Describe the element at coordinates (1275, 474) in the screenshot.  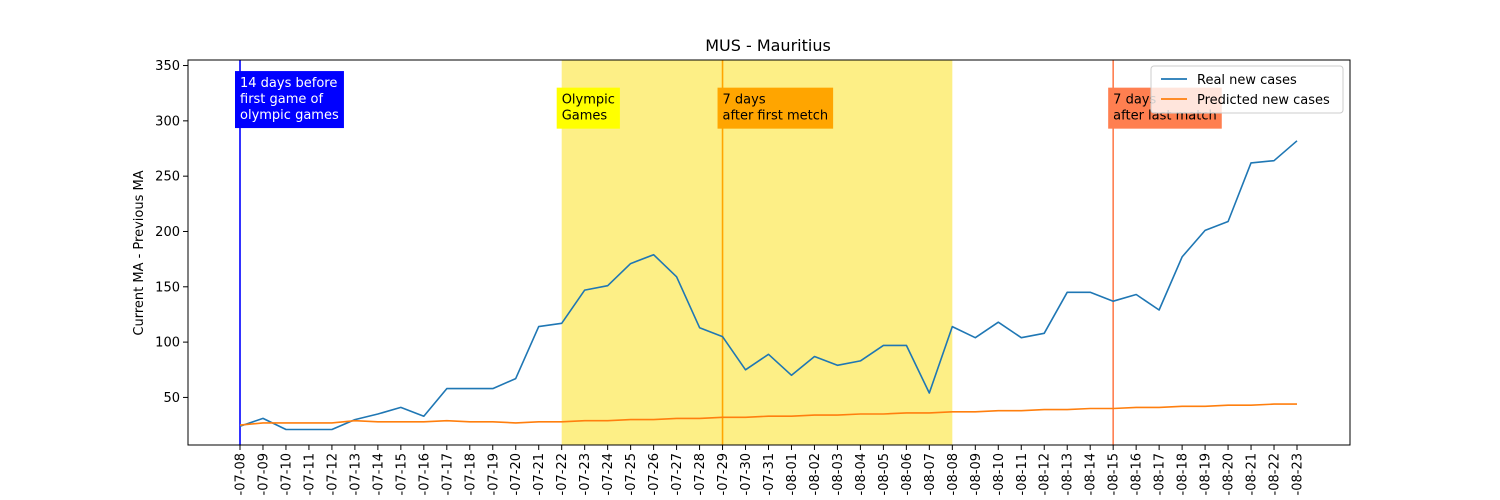
I see `x-tick-label: -08-22` at that location.